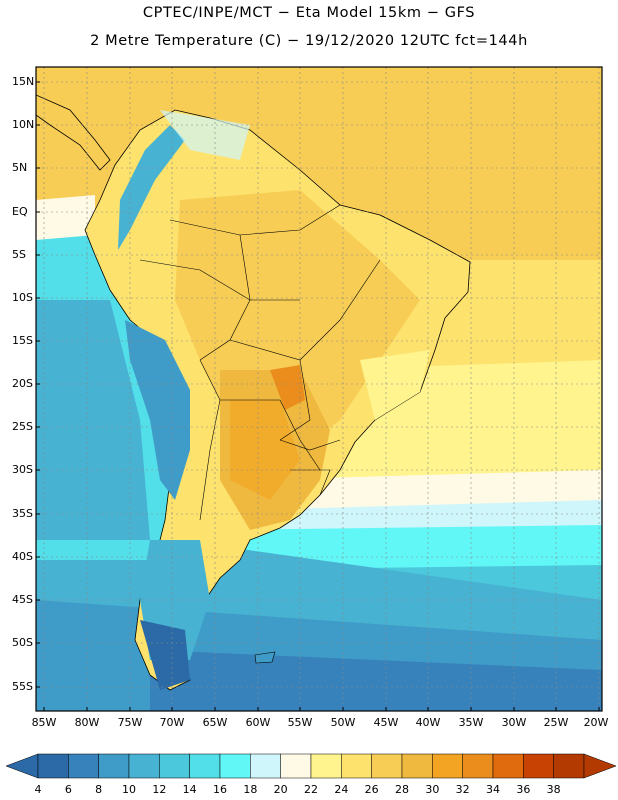 The width and height of the screenshot is (618, 800). I want to click on lat-label-50s: 50S, so click(22, 642).